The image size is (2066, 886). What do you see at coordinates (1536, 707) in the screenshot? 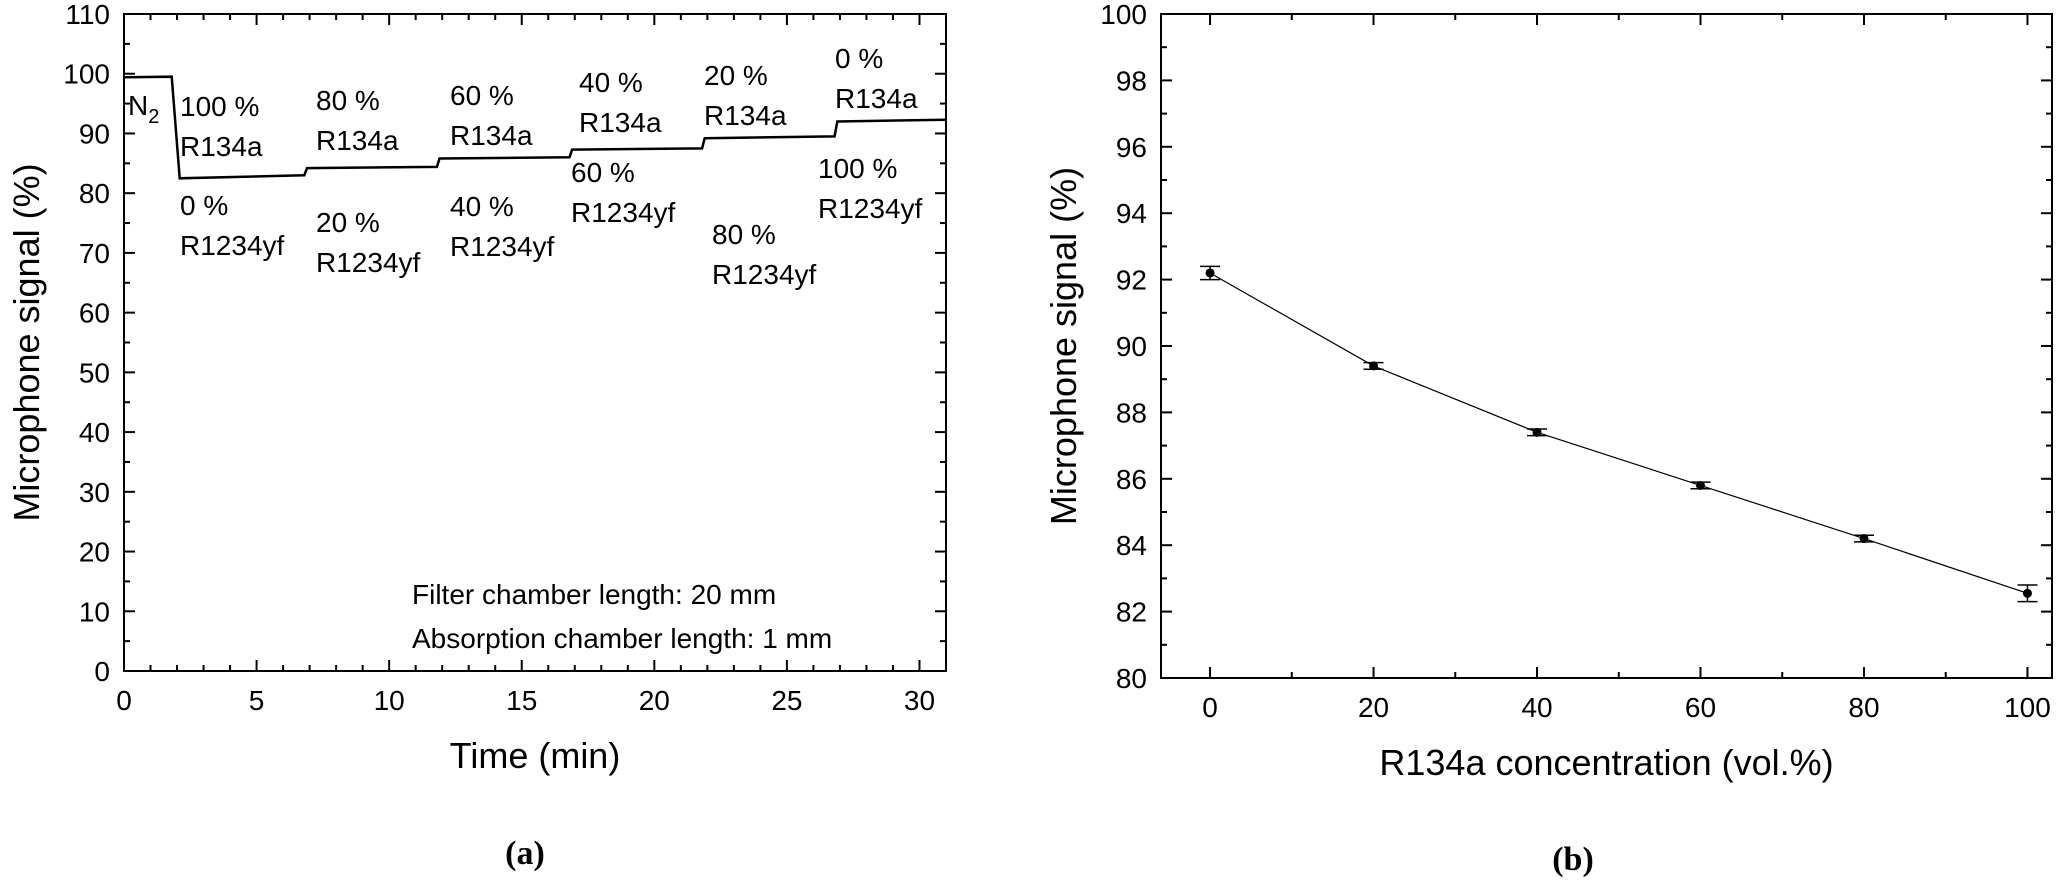
I see `x-tick-label: 40` at bounding box center [1536, 707].